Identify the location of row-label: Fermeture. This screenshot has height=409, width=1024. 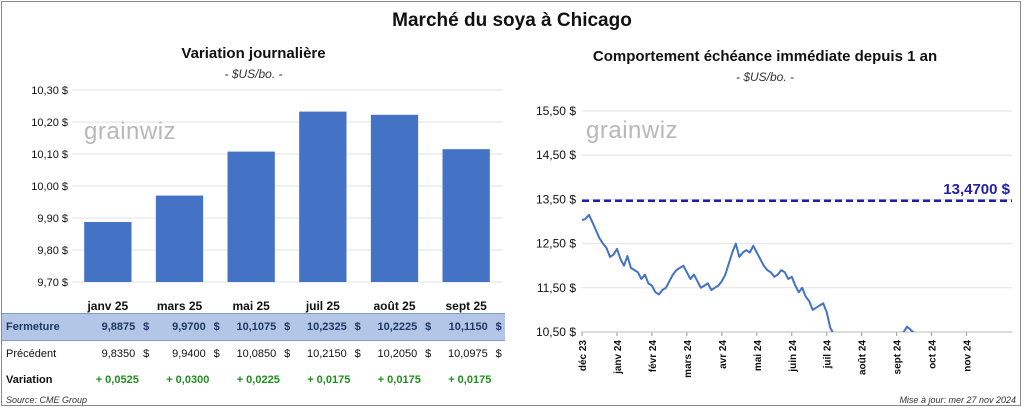
(42, 327).